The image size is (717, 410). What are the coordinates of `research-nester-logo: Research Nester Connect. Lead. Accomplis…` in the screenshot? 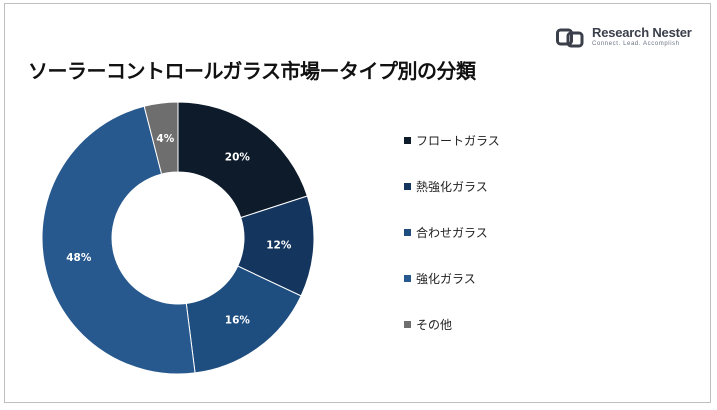 It's located at (624, 37).